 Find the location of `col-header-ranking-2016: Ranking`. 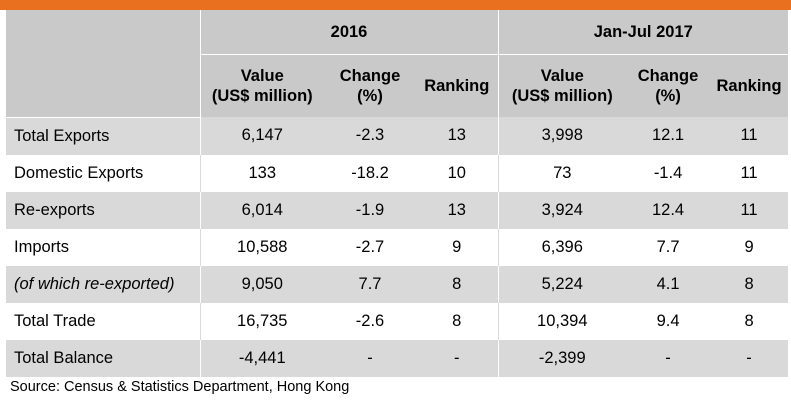

col-header-ranking-2016: Ranking is located at coordinates (457, 85).